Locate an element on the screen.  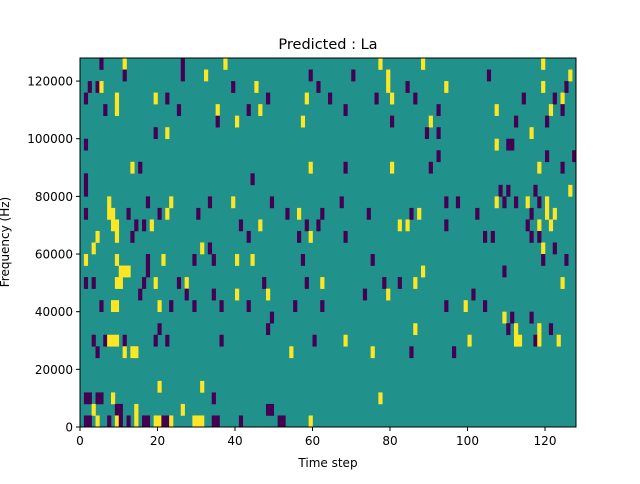
x-tick-label: 40 is located at coordinates (234, 441).